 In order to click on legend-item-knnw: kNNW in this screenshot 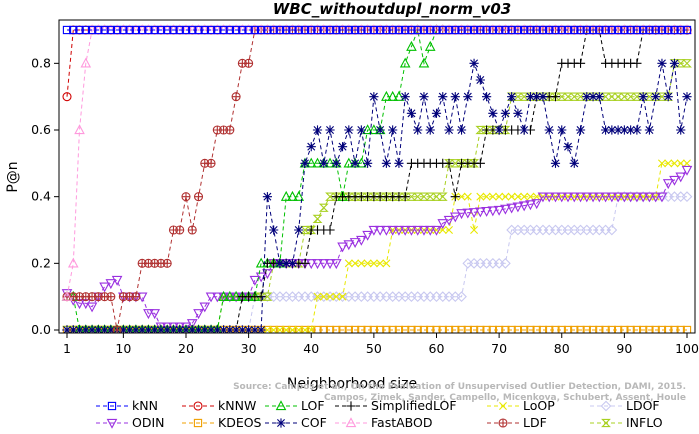, I will do `click(219, 405)`.